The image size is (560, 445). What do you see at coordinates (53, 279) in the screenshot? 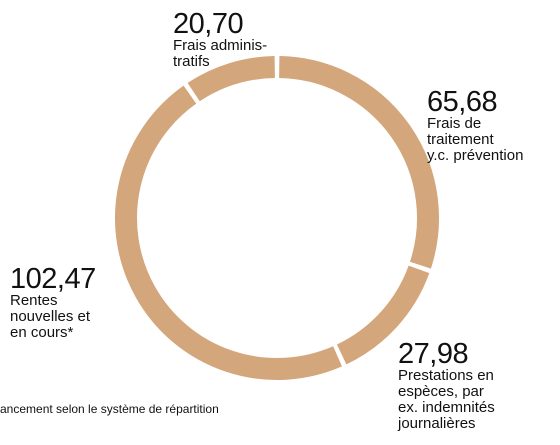
I see `value-label: 102,47` at bounding box center [53, 279].